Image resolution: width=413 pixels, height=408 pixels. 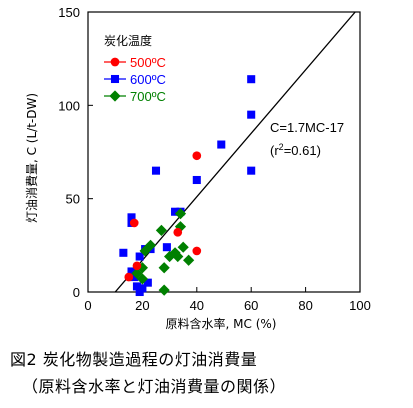 I want to click on legend: 炭化温度 500ºC 600ºC 700ºC, so click(x=135, y=68).